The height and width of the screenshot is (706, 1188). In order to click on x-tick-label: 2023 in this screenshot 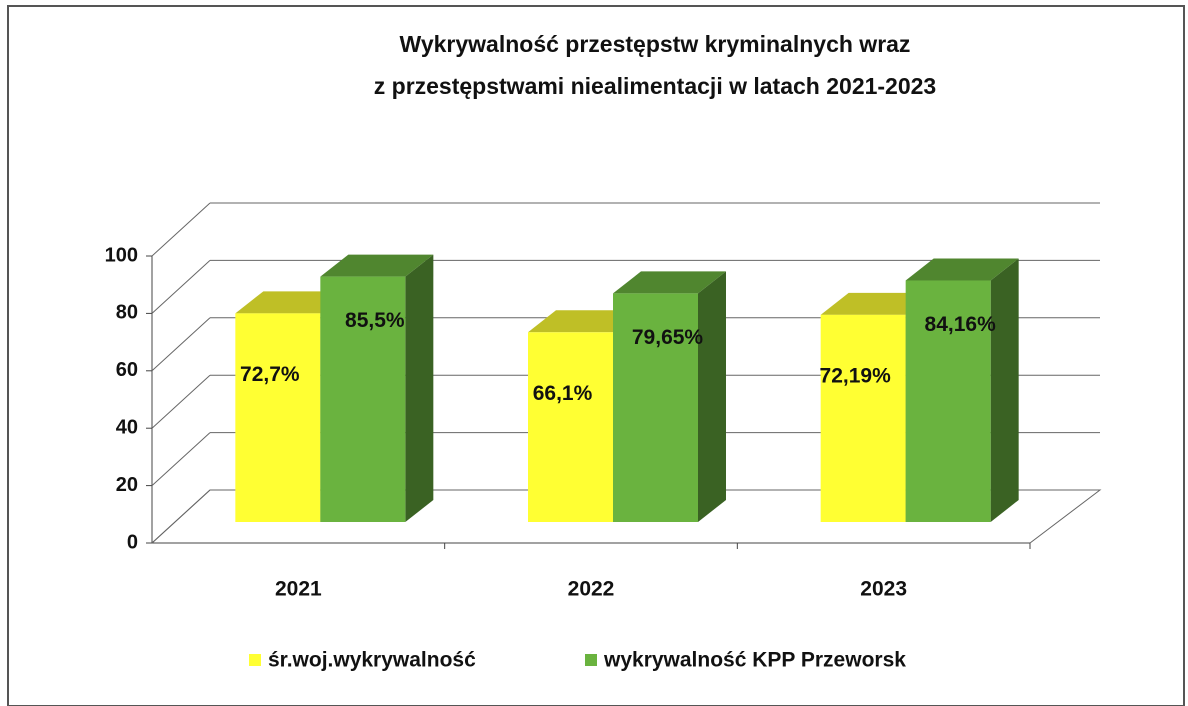, I will do `click(883, 589)`.